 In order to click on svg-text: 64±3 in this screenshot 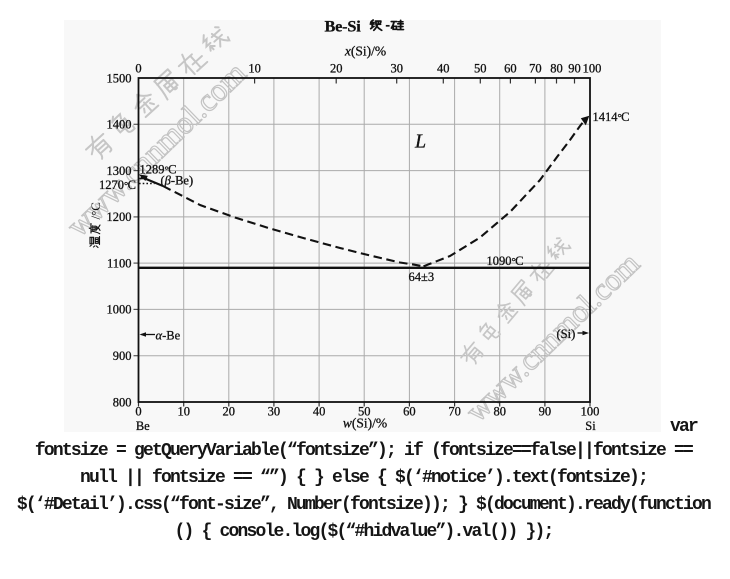, I will do `click(422, 277)`.